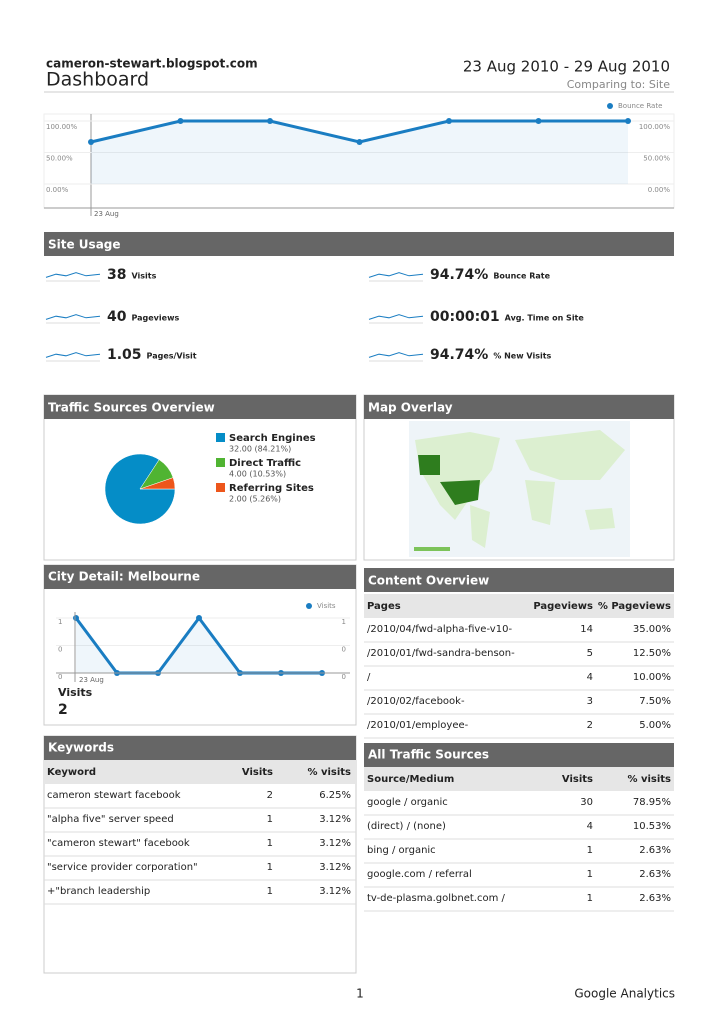 This screenshot has width=719, height=1017. Describe the element at coordinates (140, 489) in the screenshot. I see `pie-slice` at that location.